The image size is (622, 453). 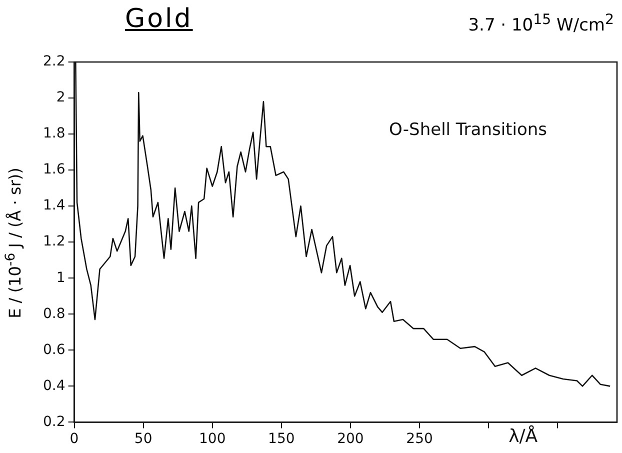 I want to click on x-tick-label: 50, so click(x=143, y=439).